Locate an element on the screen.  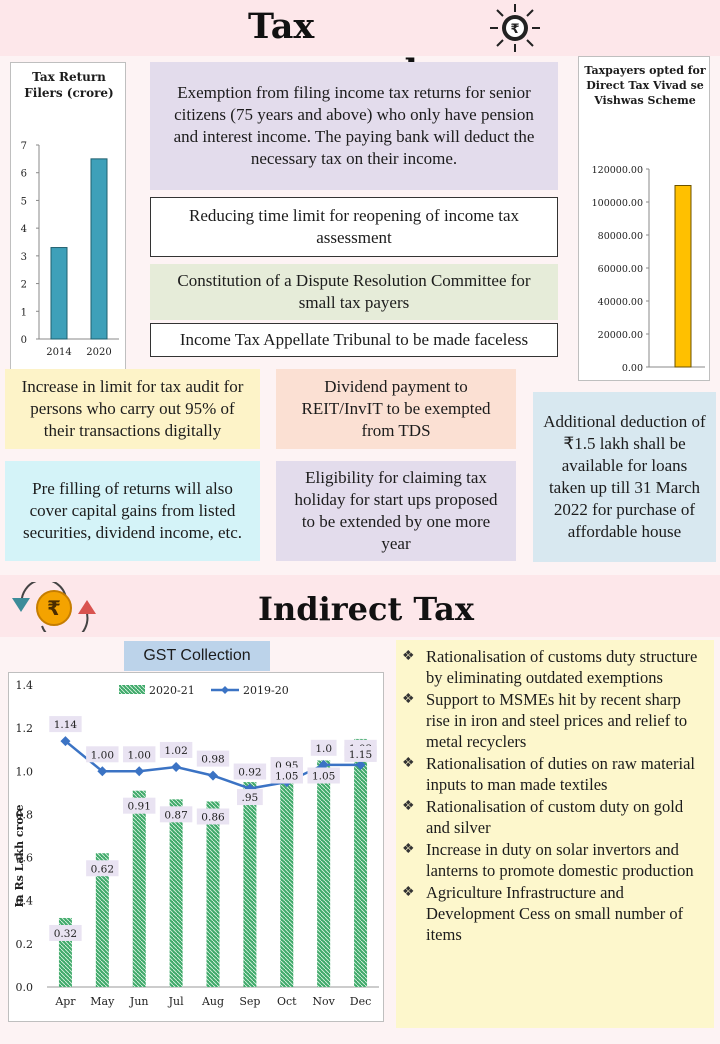
y-tick-label: 1 is located at coordinates (24, 312).